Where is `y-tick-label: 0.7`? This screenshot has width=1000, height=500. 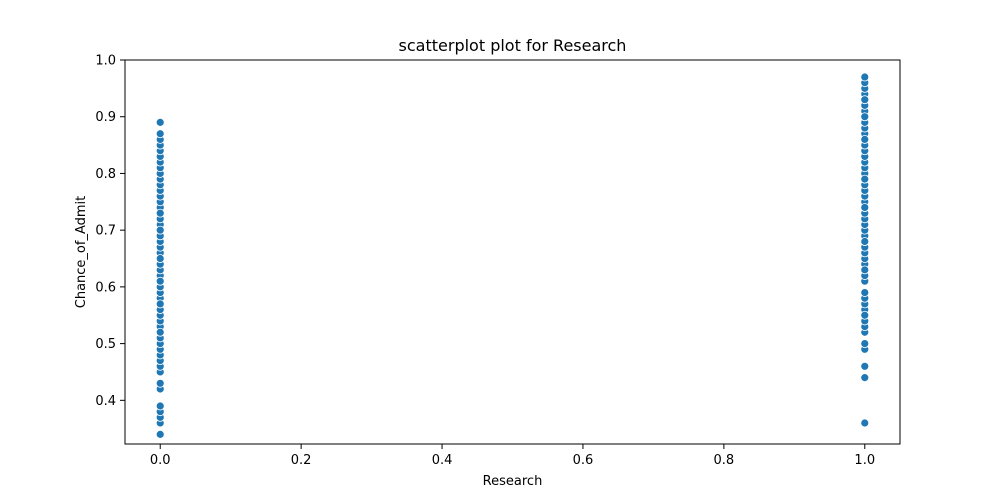 y-tick-label: 0.7 is located at coordinates (105, 231).